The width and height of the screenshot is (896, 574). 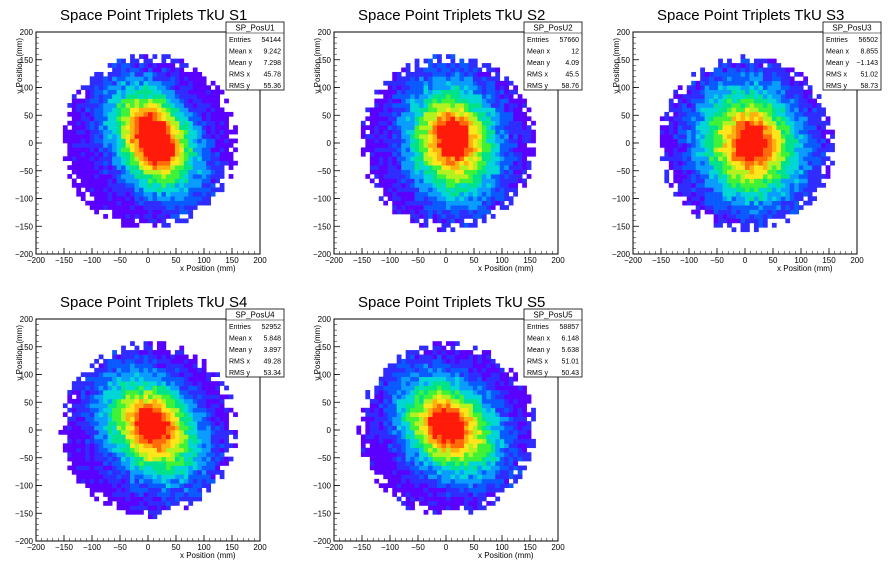 What do you see at coordinates (717, 260) in the screenshot?
I see `x-tick-label: −50` at bounding box center [717, 260].